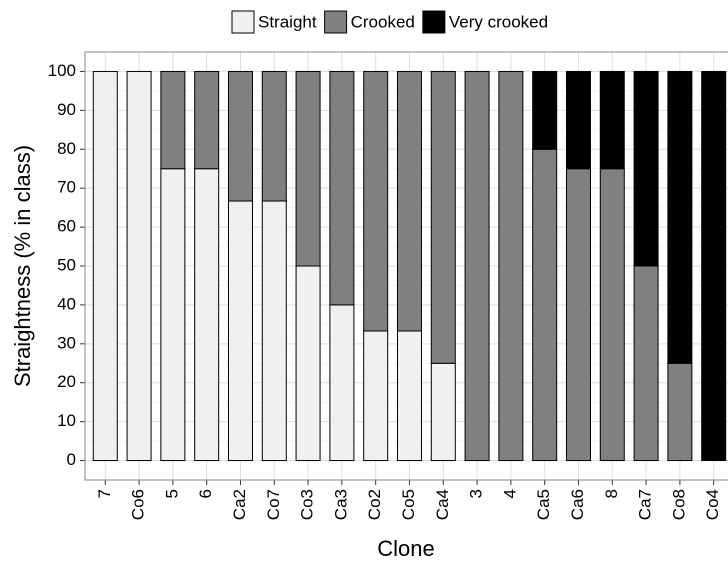  Describe the element at coordinates (287, 21) in the screenshot. I see `legend-label: Straight` at that location.